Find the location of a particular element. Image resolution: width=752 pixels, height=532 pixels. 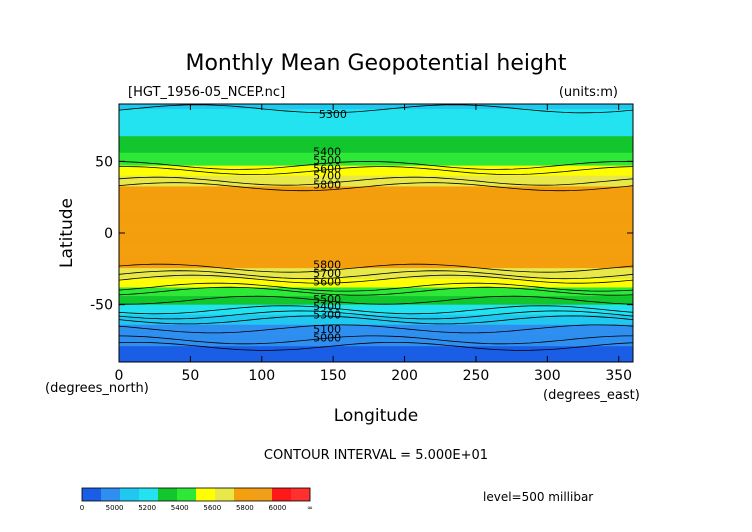

chart-title: Monthly Mean Geopotential height is located at coordinates (375, 63).